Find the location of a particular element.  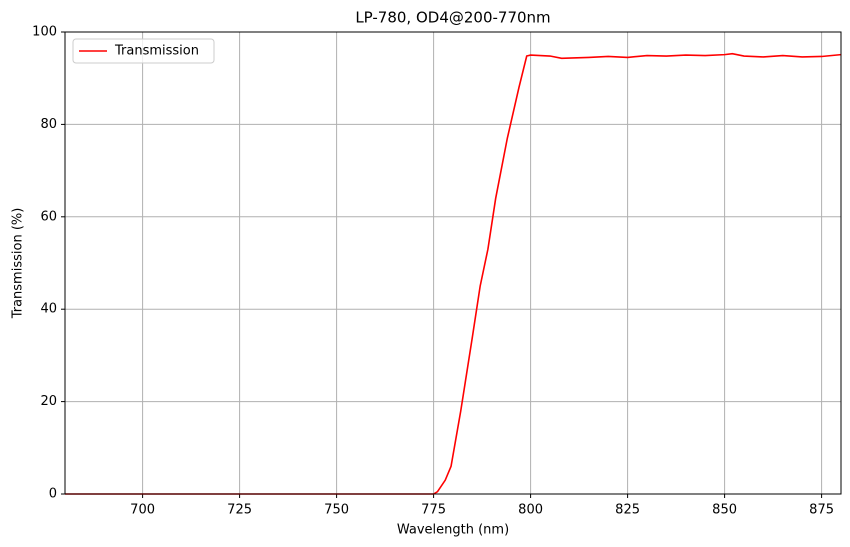

y-tick-label: 60 is located at coordinates (48, 216).